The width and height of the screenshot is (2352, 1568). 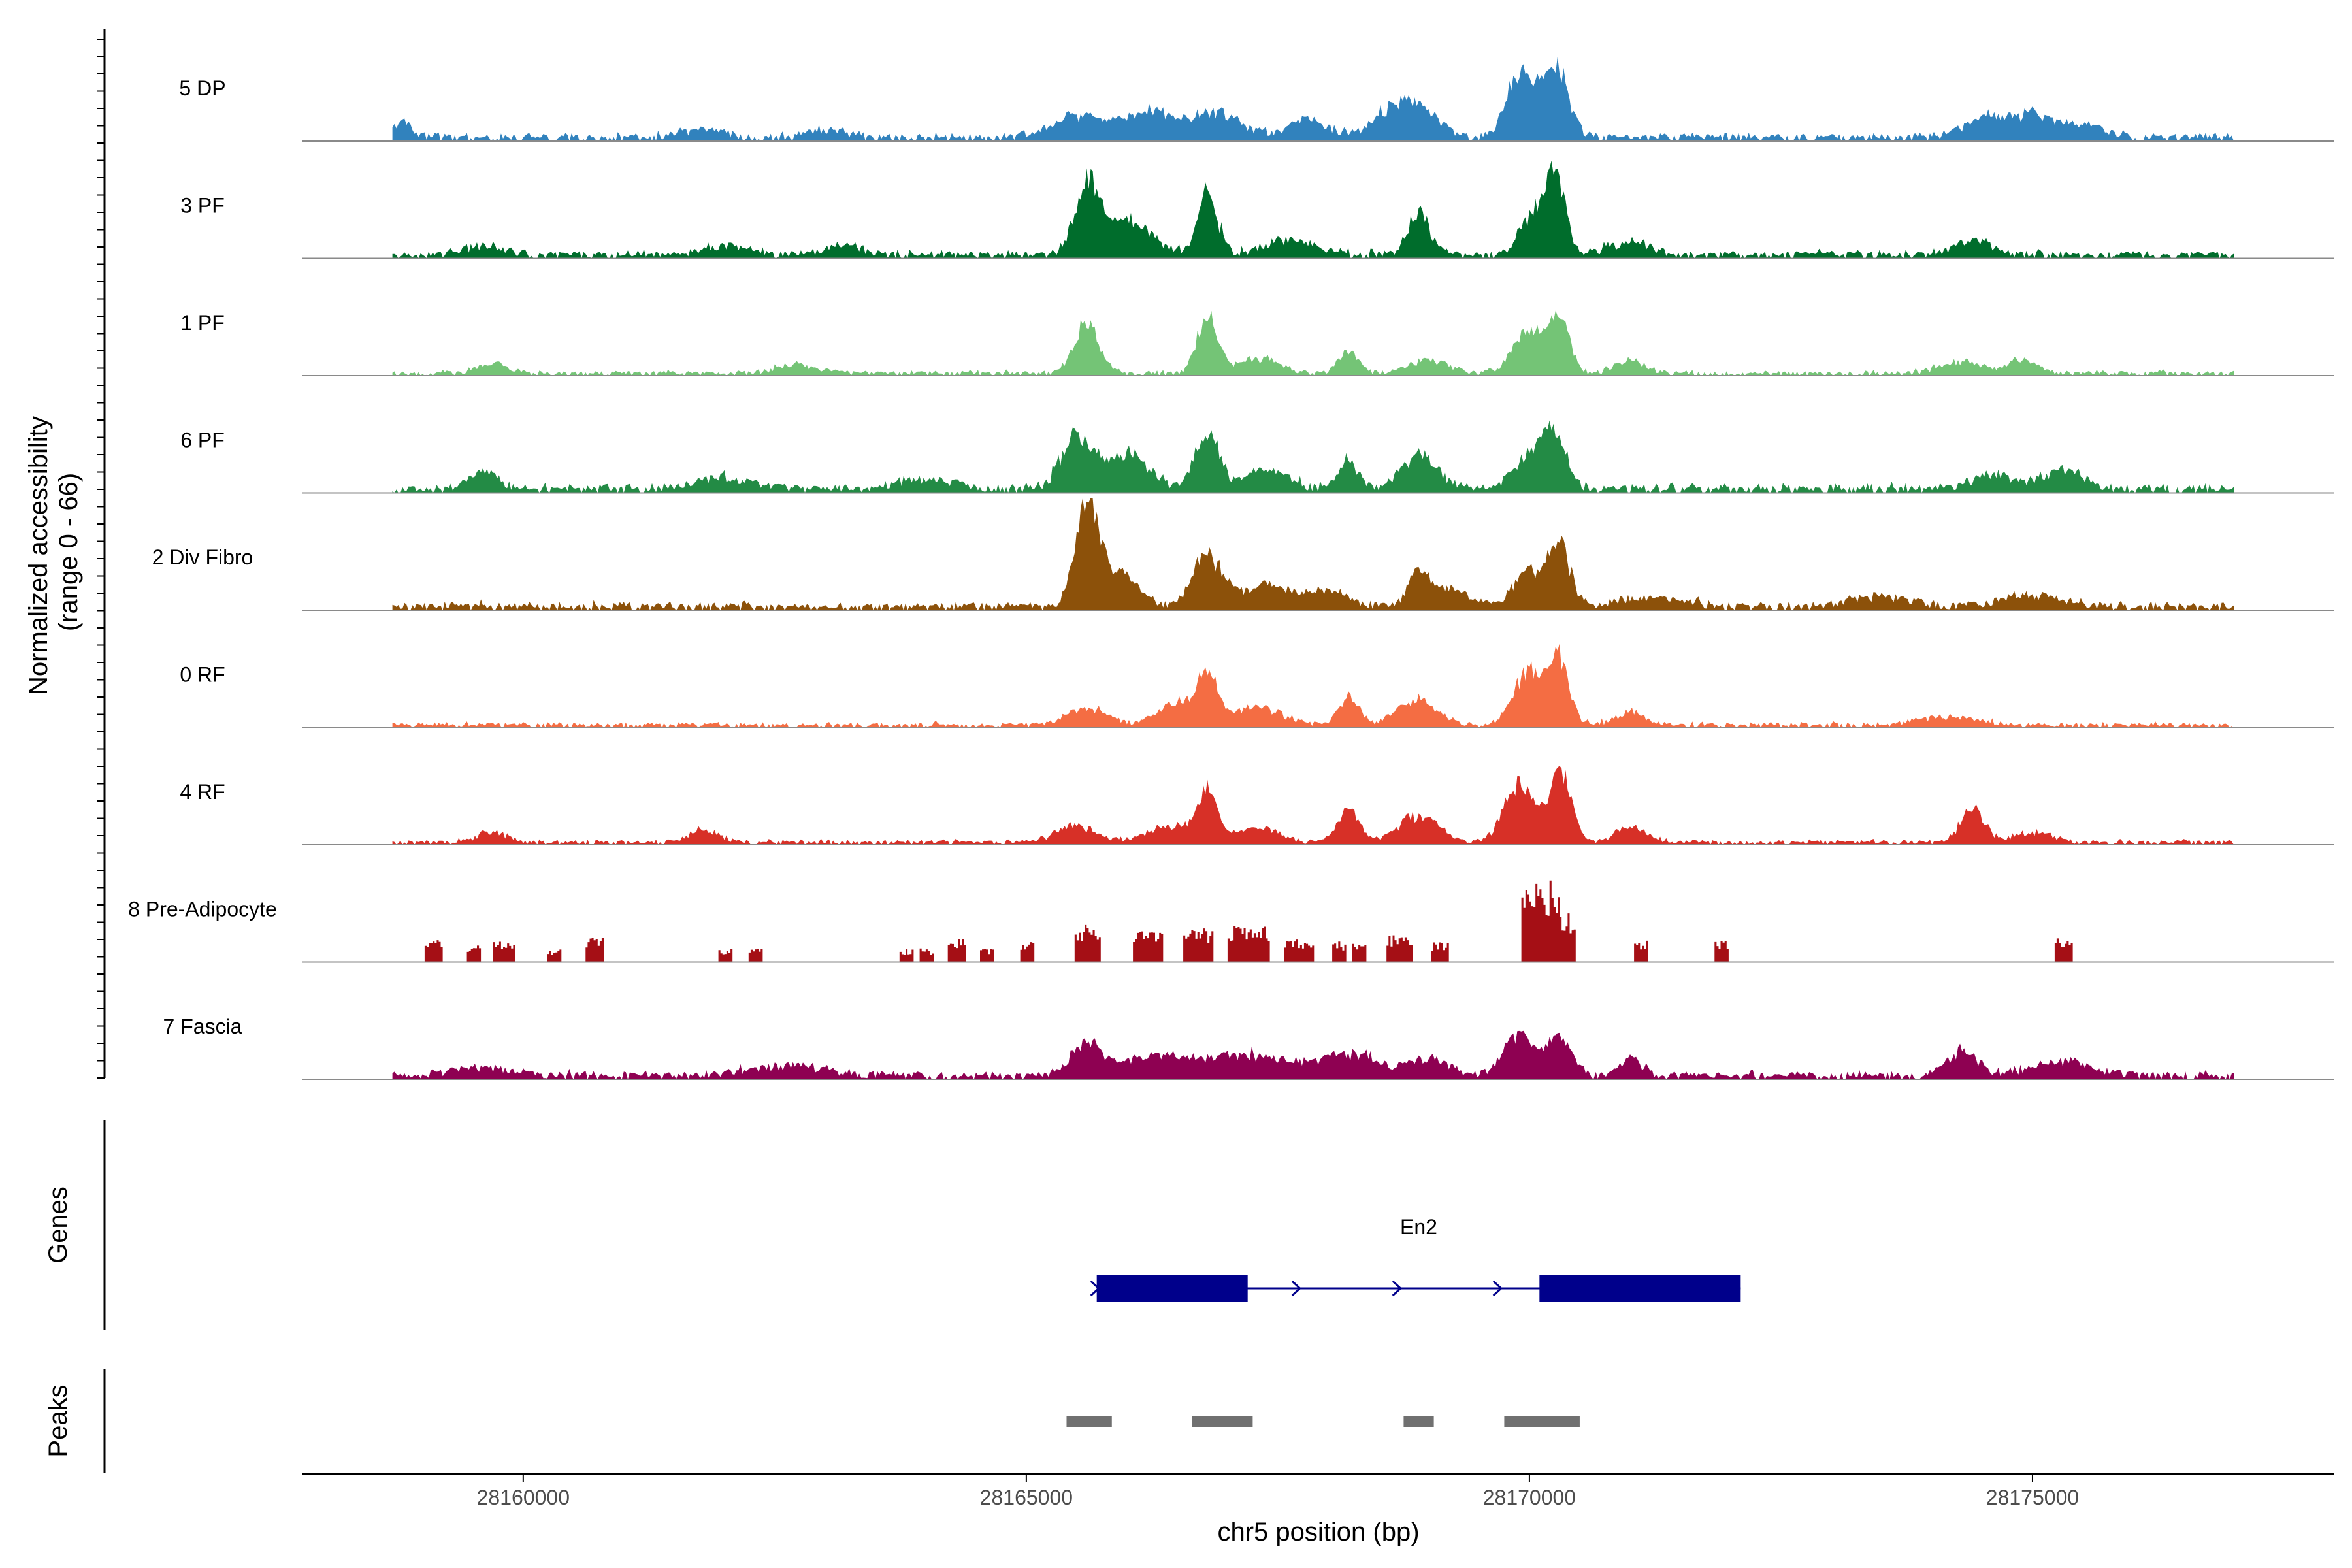 I want to click on track-label: 5 DP, so click(x=202, y=88).